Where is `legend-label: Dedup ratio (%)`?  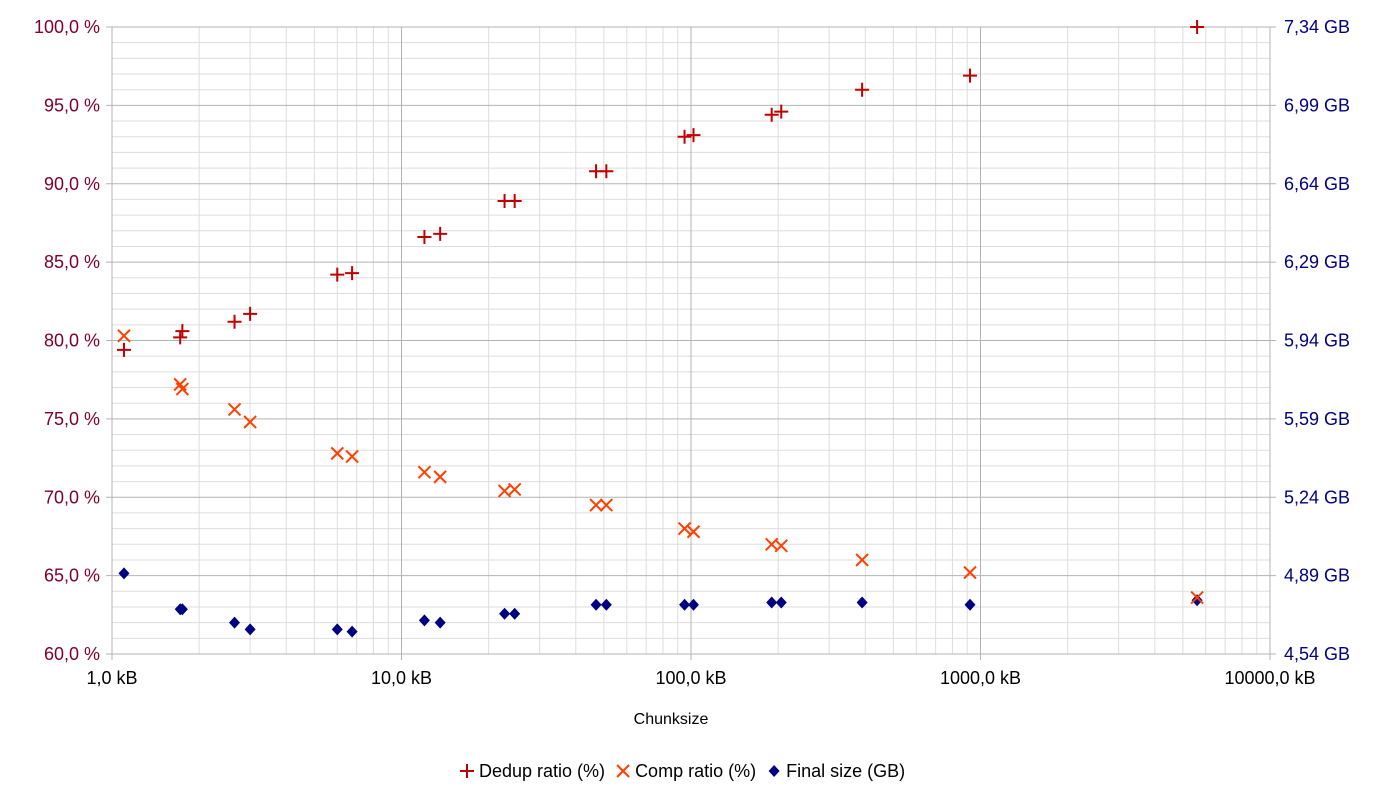 legend-label: Dedup ratio (%) is located at coordinates (542, 771).